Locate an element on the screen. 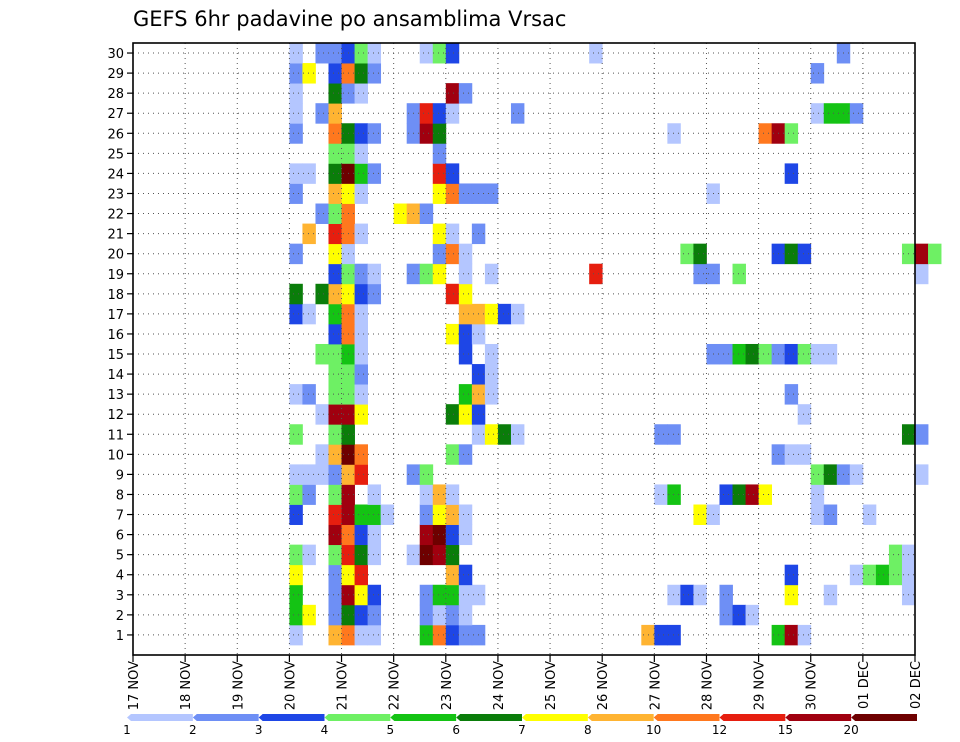  x-tick-label: 23 NOV is located at coordinates (447, 685).